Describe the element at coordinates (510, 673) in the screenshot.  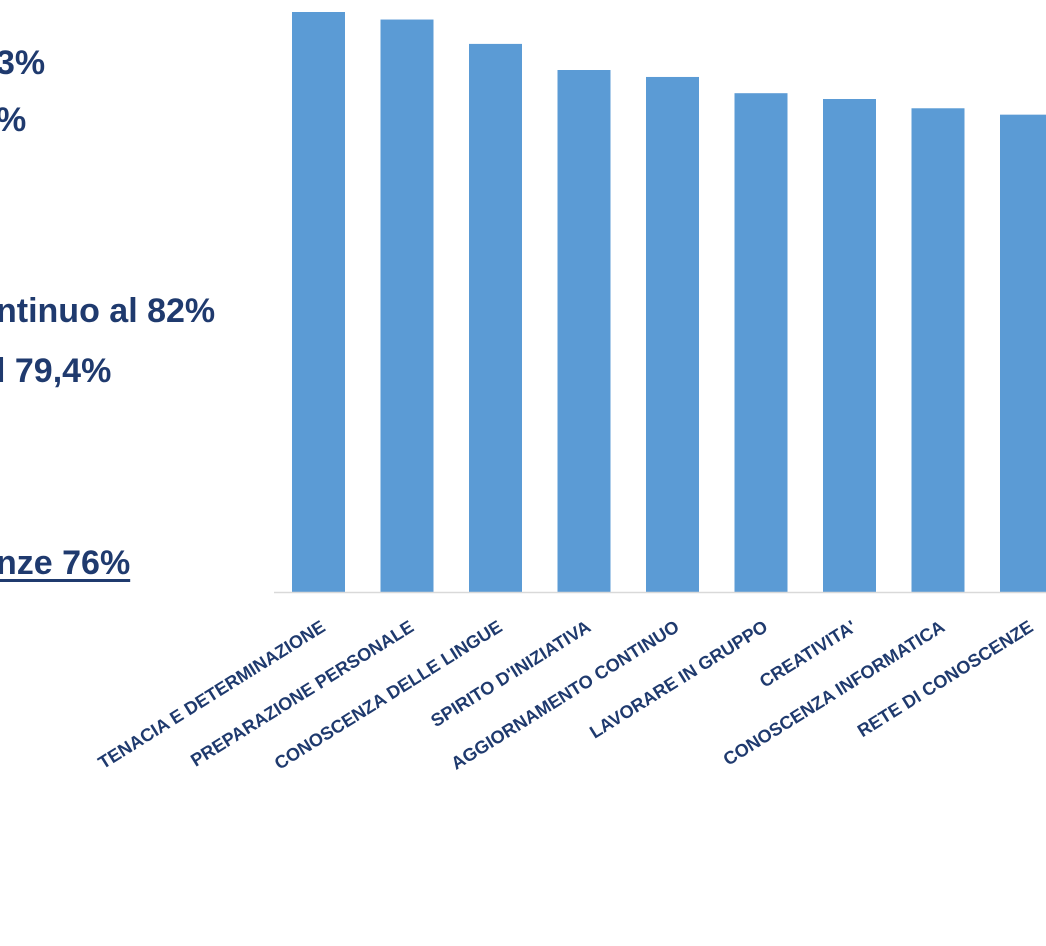
I see `x-tick-label-4: SPIRITO D'INIZIATIVA` at that location.